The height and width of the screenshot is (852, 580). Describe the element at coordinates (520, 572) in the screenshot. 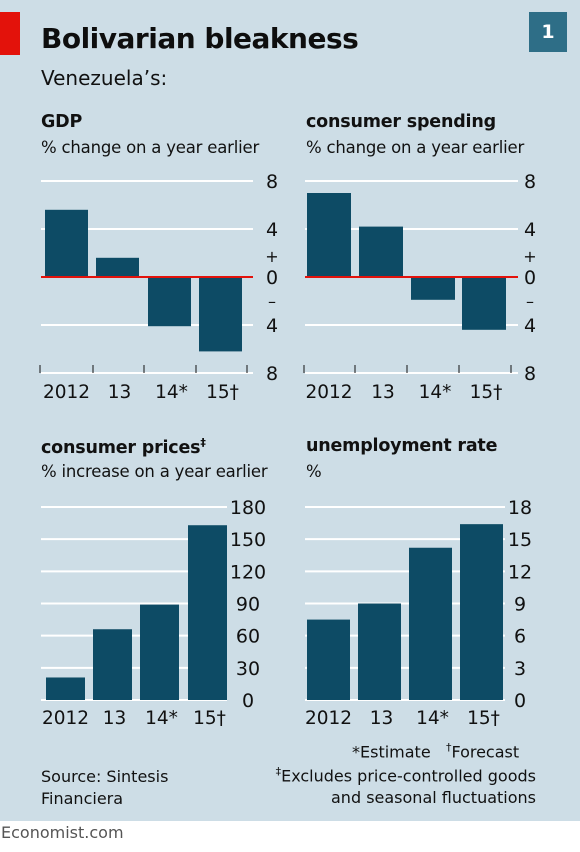

I see `unemployment-tick-label: 12` at that location.